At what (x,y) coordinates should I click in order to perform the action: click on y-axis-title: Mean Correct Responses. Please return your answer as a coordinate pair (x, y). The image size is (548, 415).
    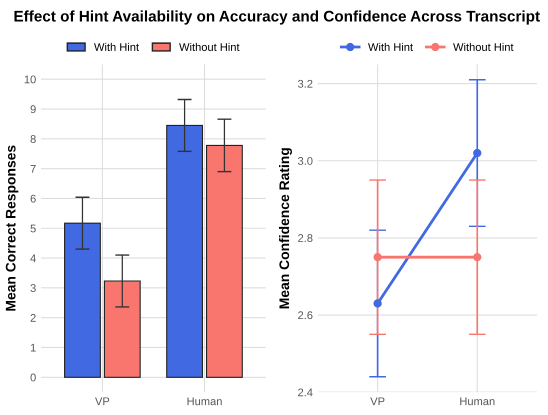
    Looking at the image, I should click on (12, 228).